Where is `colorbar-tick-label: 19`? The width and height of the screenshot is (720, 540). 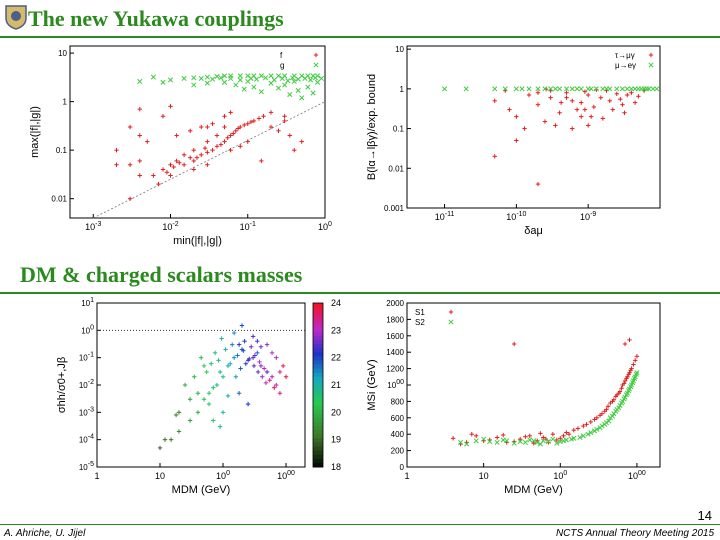 colorbar-tick-label: 19 is located at coordinates (336, 440).